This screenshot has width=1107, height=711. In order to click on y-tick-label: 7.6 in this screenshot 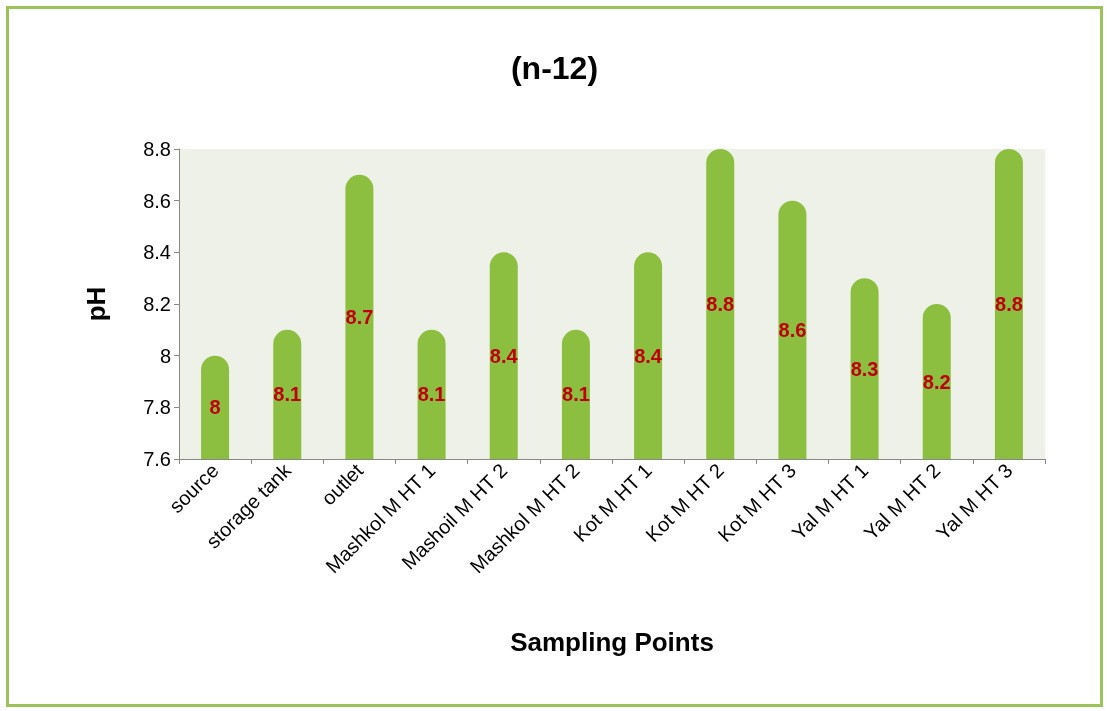, I will do `click(157, 459)`.